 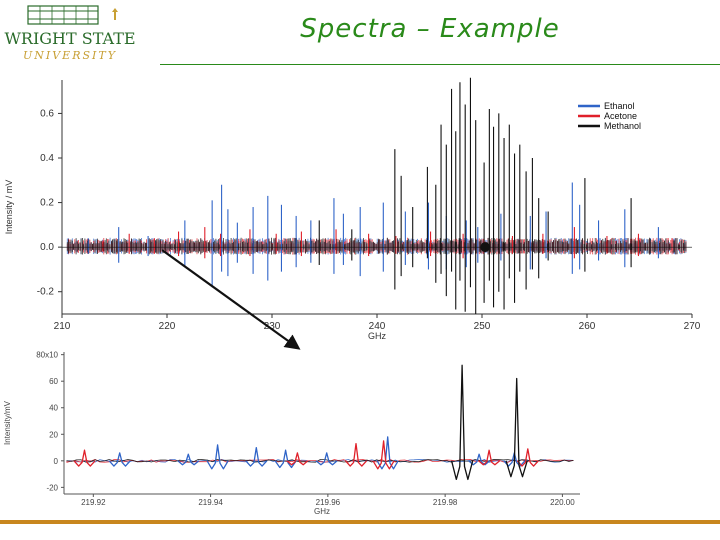 What do you see at coordinates (440, 64) in the screenshot?
I see `title-divider` at bounding box center [440, 64].